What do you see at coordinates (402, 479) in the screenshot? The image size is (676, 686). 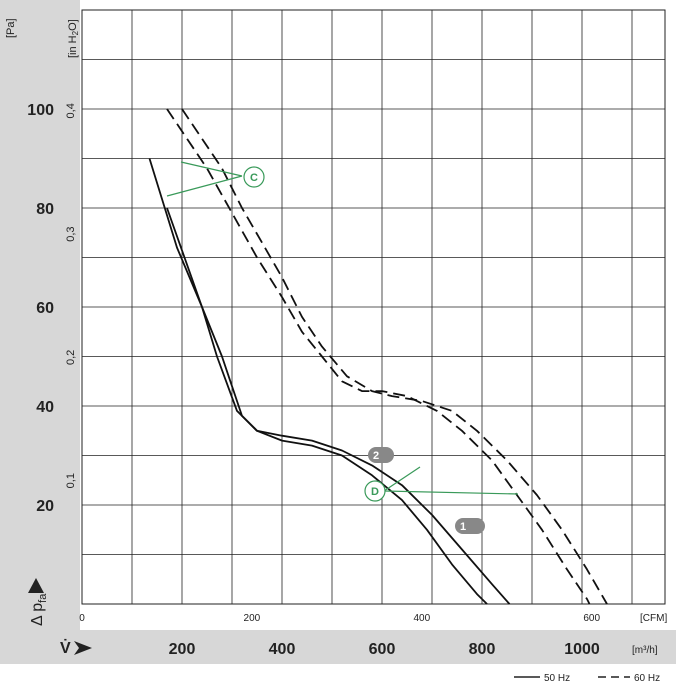 I see `callout-d-line-upper` at bounding box center [402, 479].